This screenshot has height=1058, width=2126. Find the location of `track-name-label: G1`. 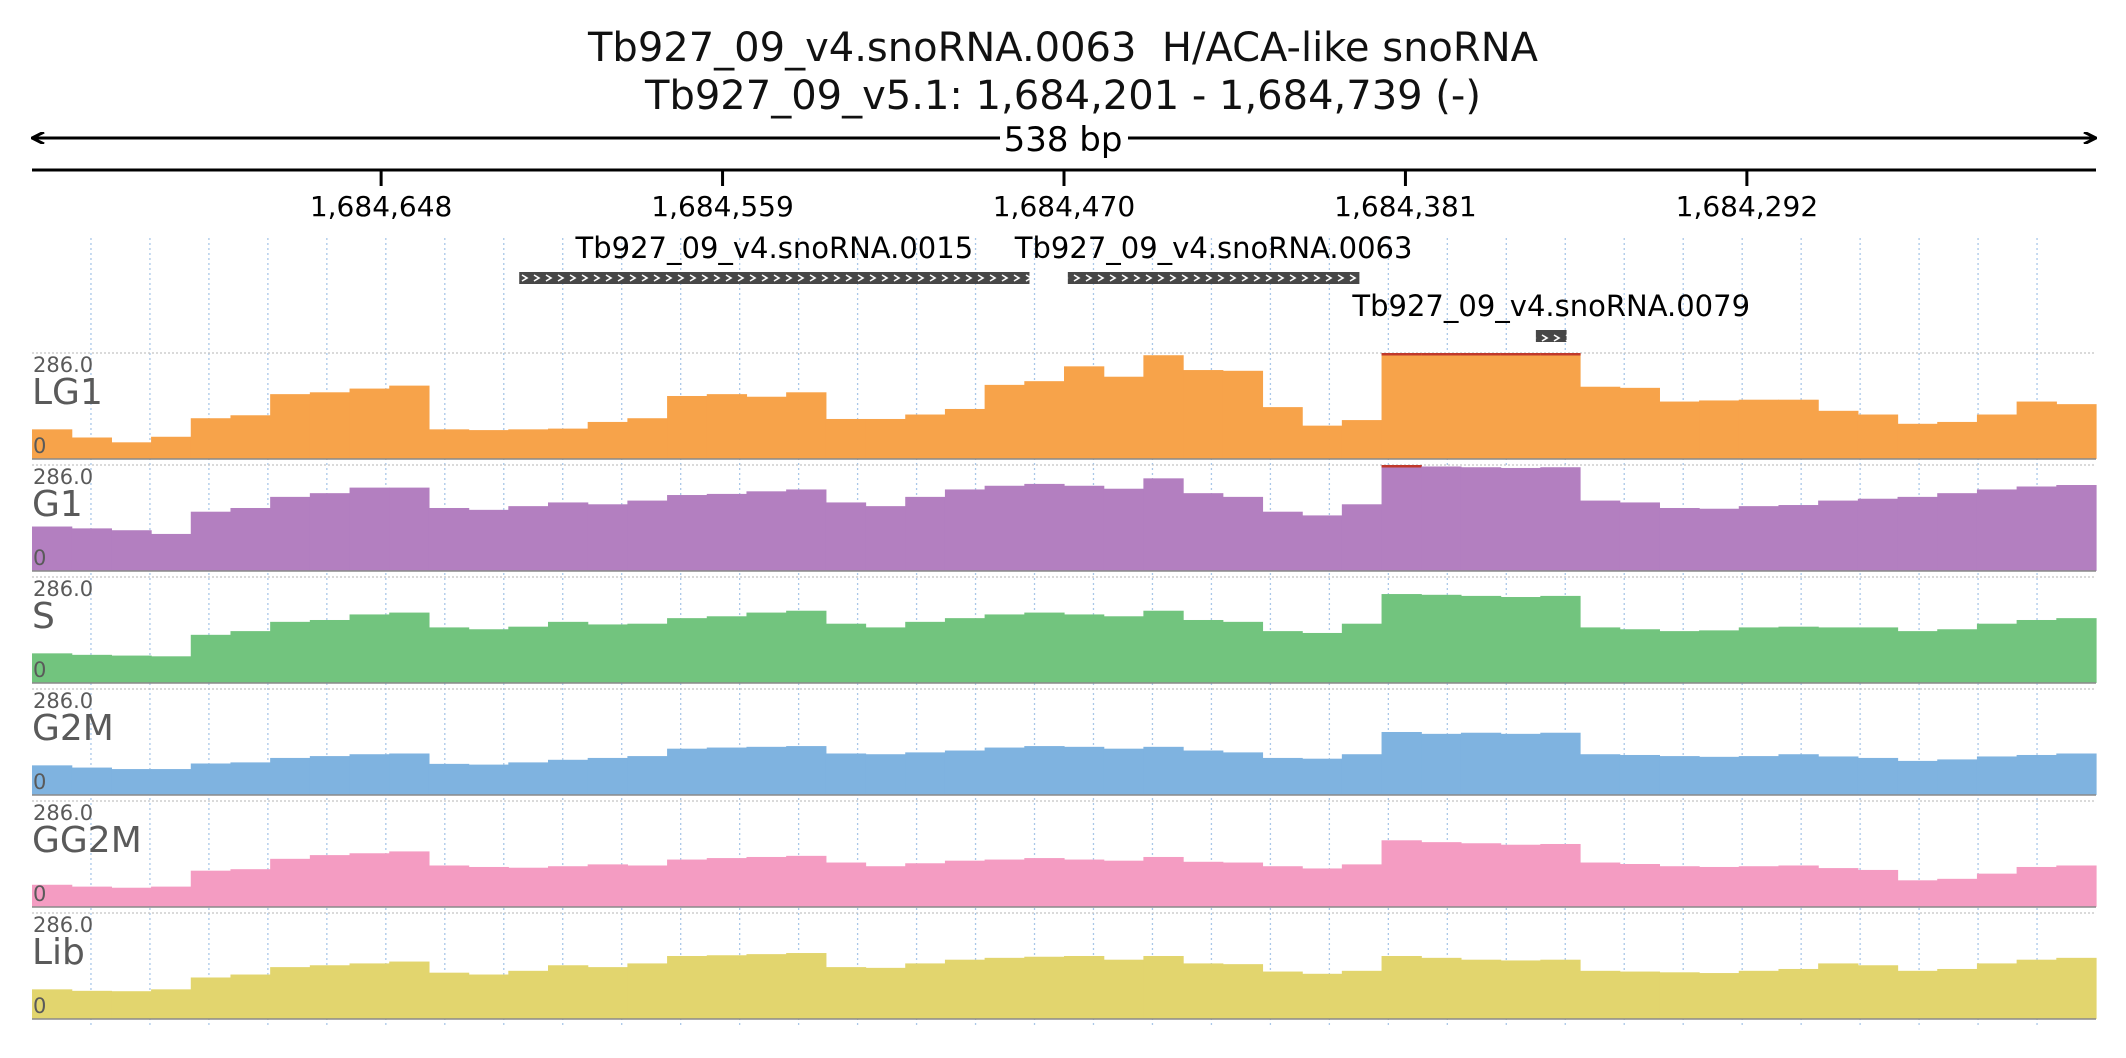

track-name-label: G1 is located at coordinates (57, 504).